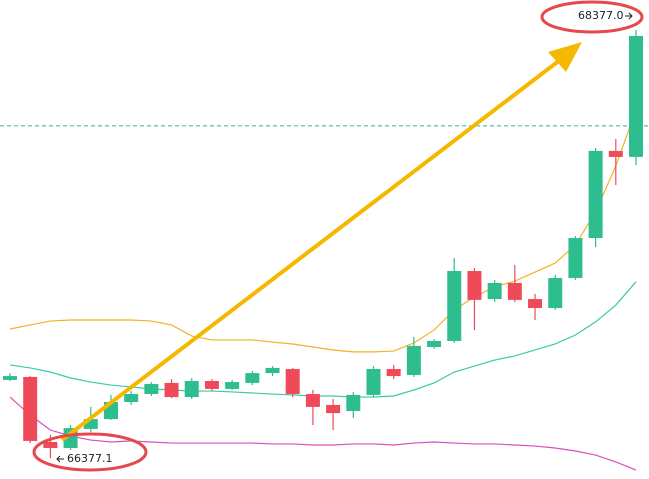  What do you see at coordinates (565, 57) in the screenshot?
I see `trend-arrow-head` at bounding box center [565, 57].